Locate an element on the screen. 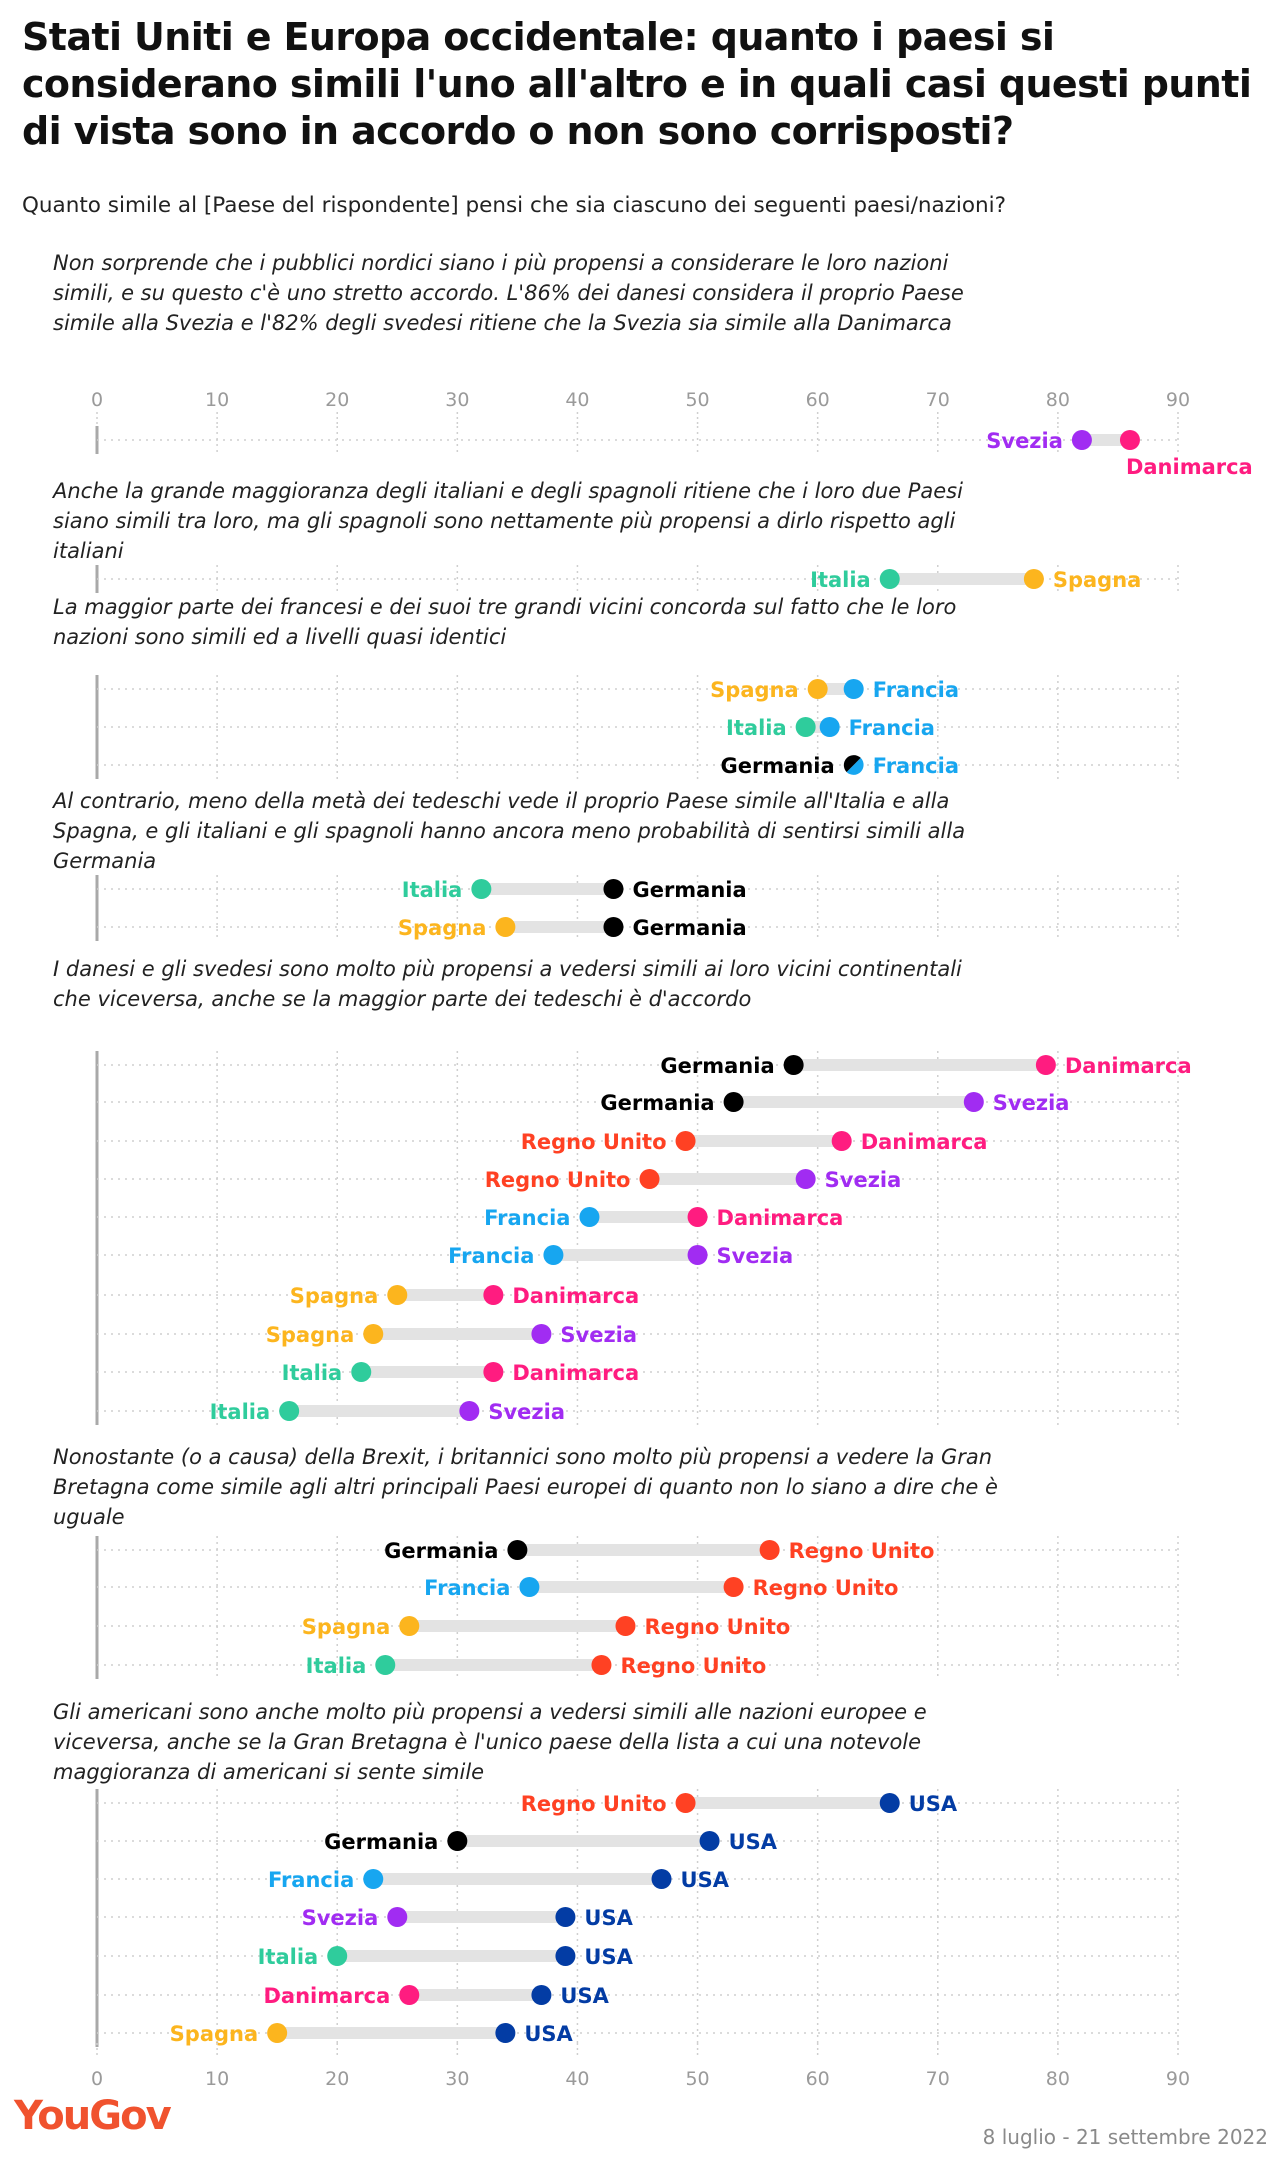  bottom-axis-tick-label: 50 is located at coordinates (697, 2079).